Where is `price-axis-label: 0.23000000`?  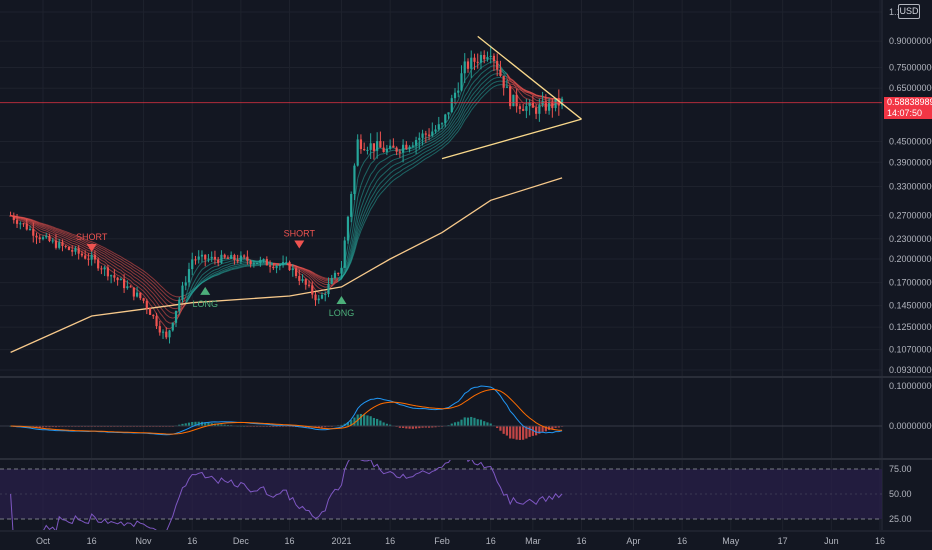 price-axis-label: 0.23000000 is located at coordinates (910, 239).